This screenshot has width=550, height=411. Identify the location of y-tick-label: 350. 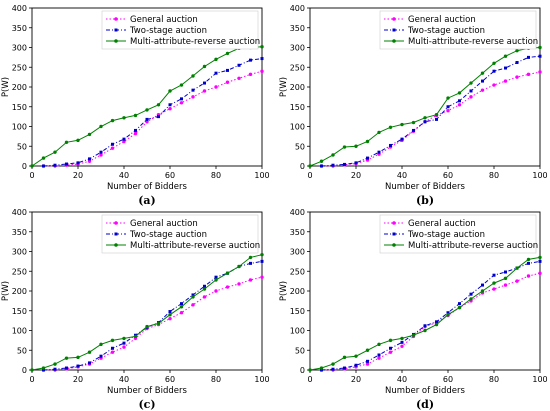
(297, 28).